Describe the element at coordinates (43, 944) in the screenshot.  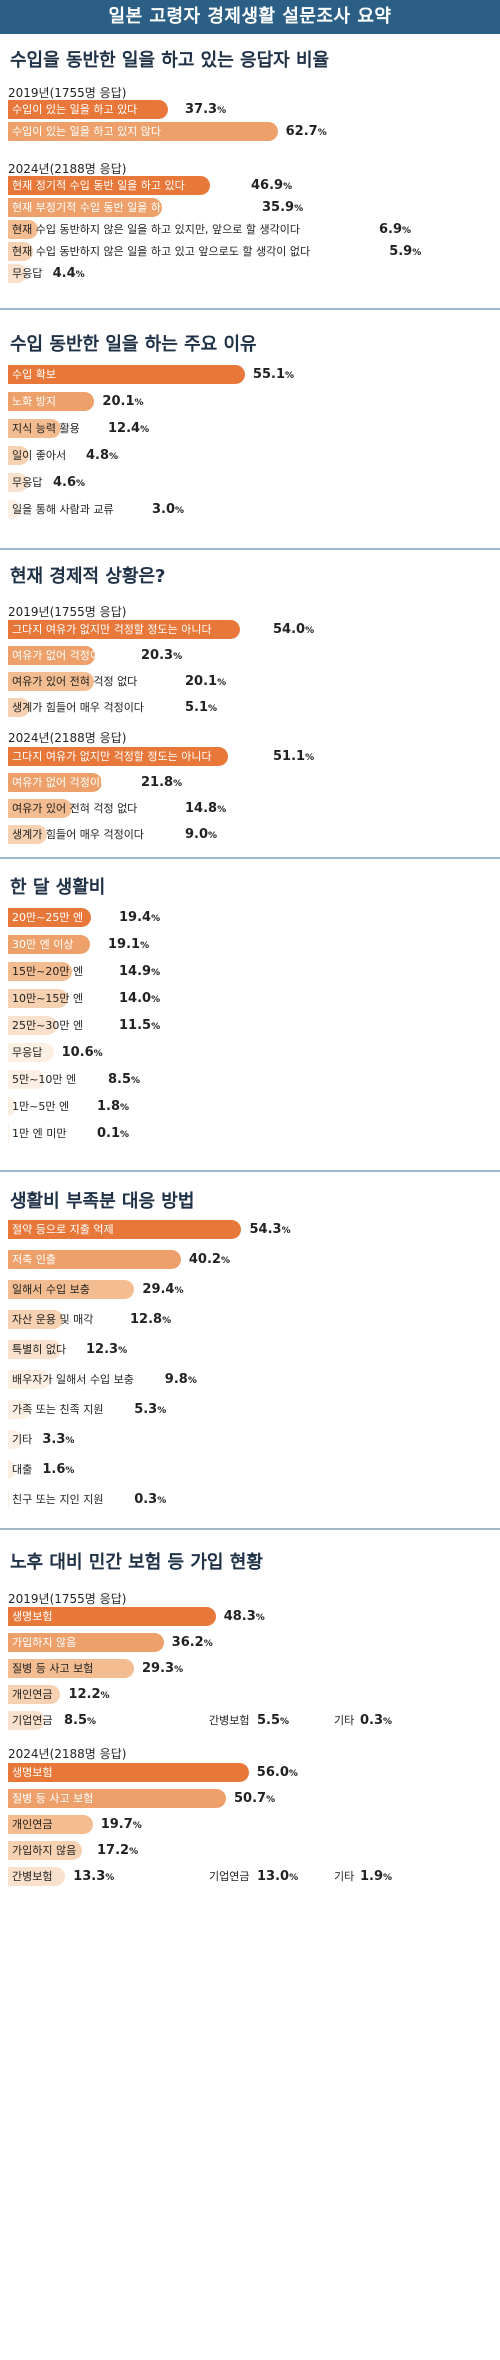
I see `bar-label: 30만 엔 이상` at that location.